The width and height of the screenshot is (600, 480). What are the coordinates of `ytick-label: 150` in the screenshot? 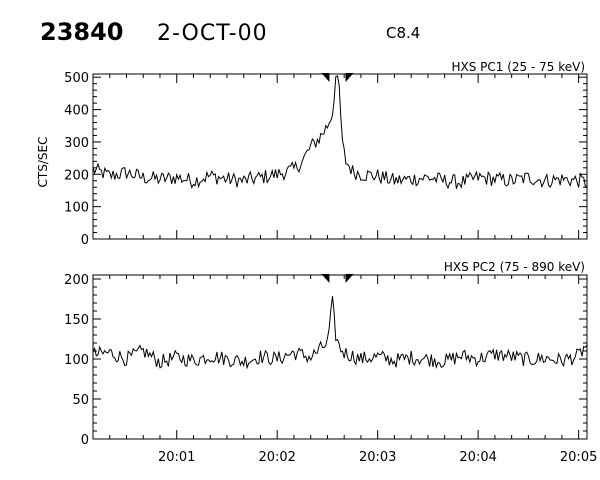 It's located at (76, 320).